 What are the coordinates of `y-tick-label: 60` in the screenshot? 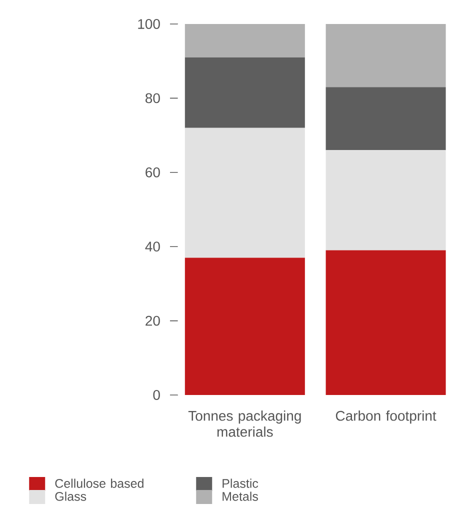 It's located at (153, 172).